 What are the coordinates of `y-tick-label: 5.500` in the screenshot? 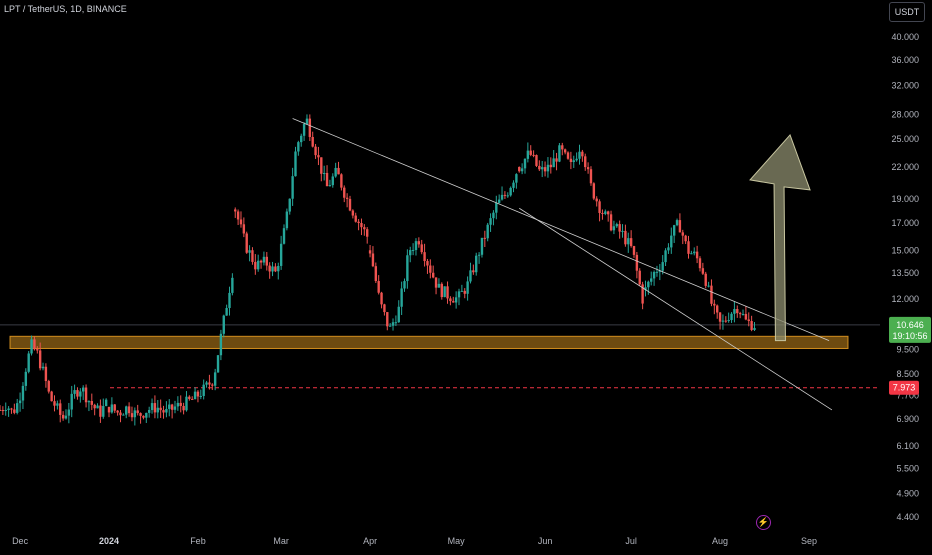 It's located at (907, 468).